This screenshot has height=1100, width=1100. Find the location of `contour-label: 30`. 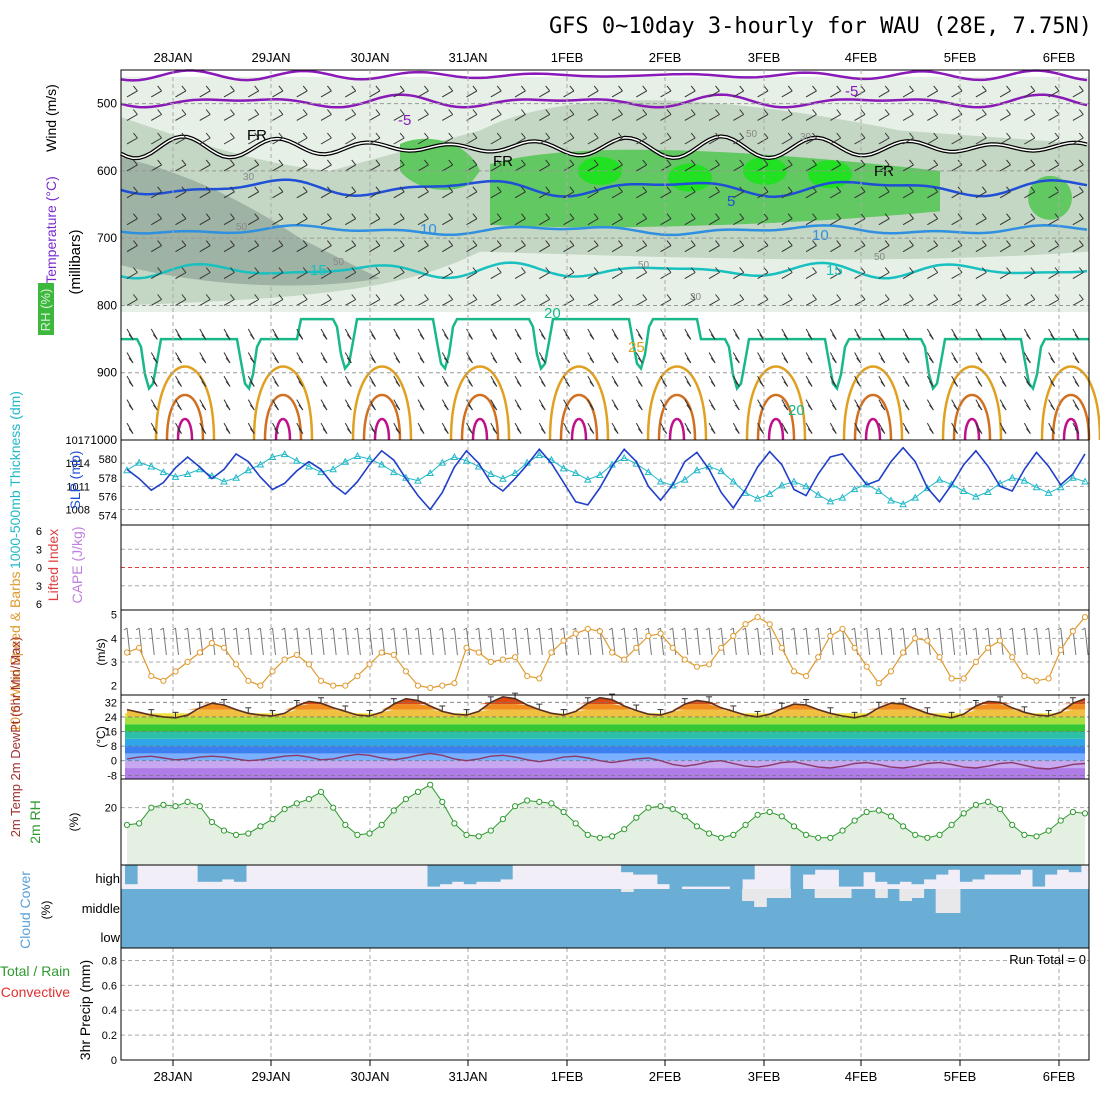

contour-label: 30 is located at coordinates (696, 297).